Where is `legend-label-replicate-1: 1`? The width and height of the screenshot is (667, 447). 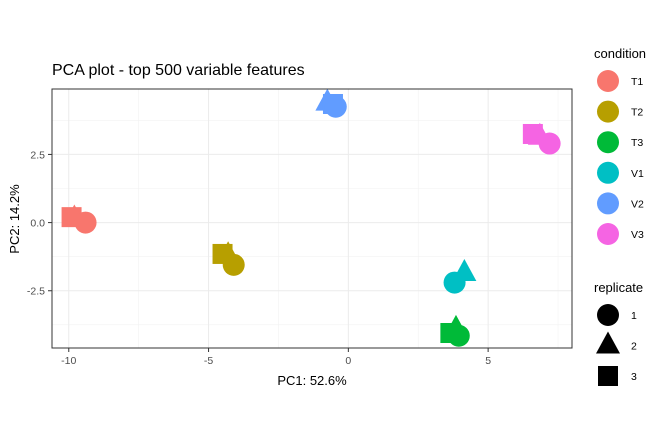
legend-label-replicate-1: 1 is located at coordinates (634, 316).